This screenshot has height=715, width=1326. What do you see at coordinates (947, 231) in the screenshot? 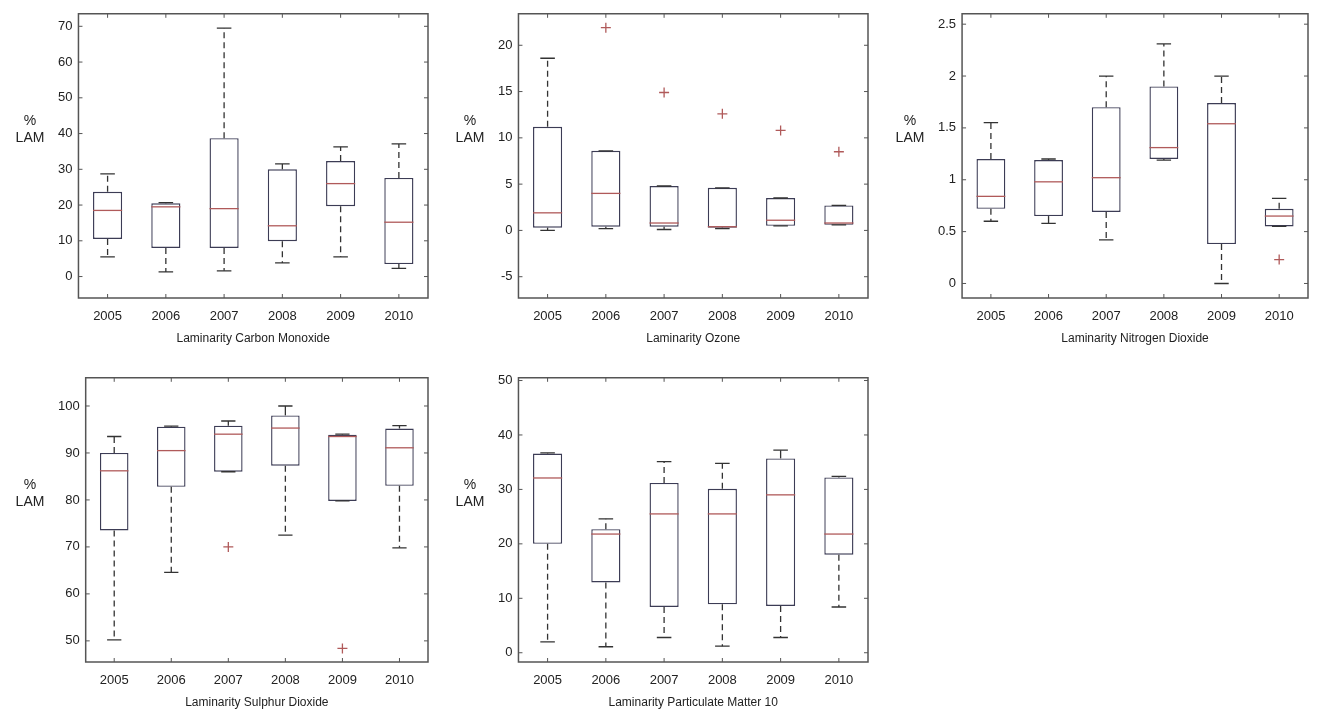
I see `y-tick-label: 0.5` at bounding box center [947, 231].